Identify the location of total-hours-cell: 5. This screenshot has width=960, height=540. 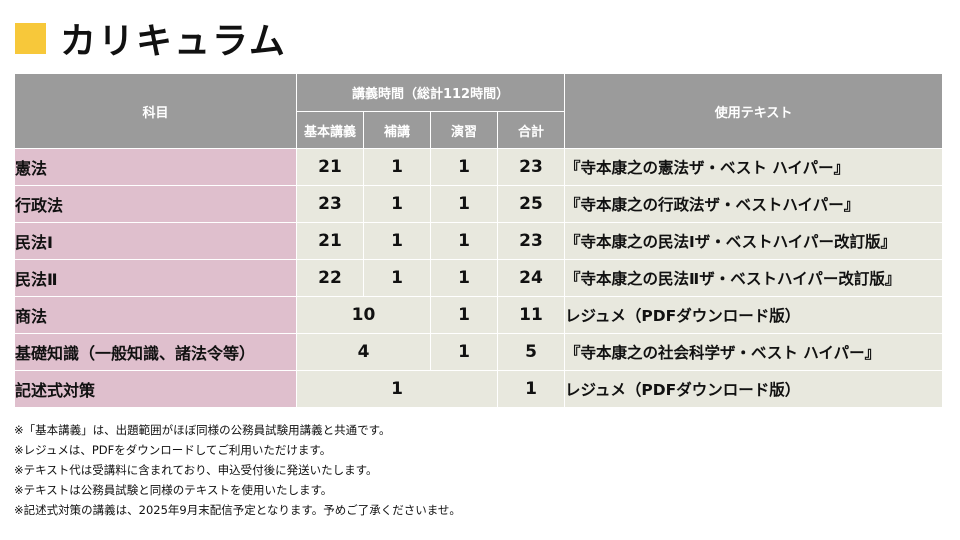
(531, 352).